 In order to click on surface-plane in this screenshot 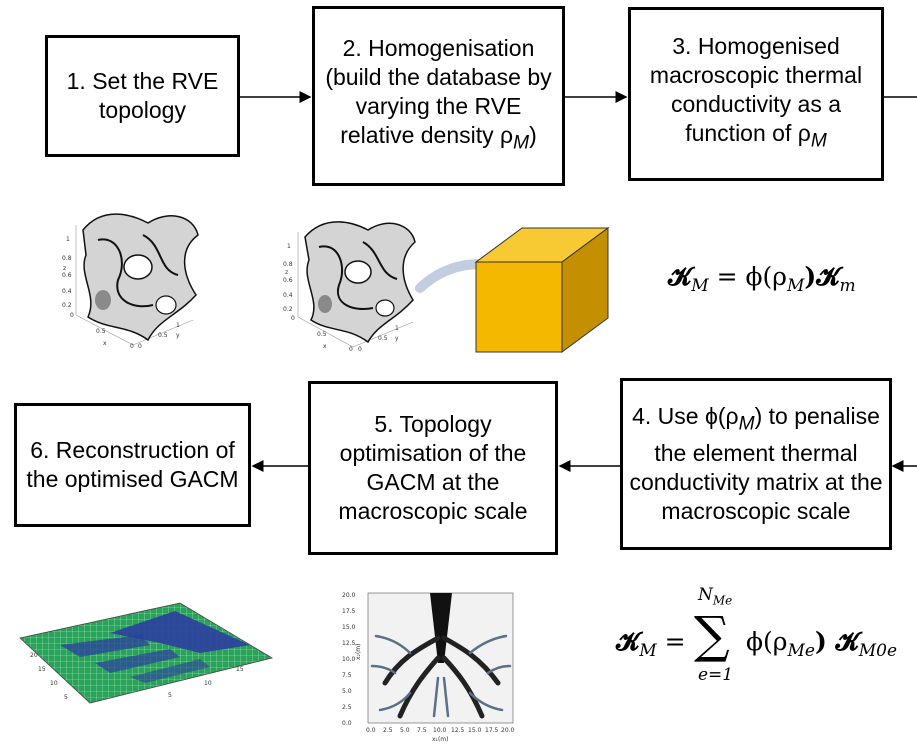, I will do `click(146, 653)`.